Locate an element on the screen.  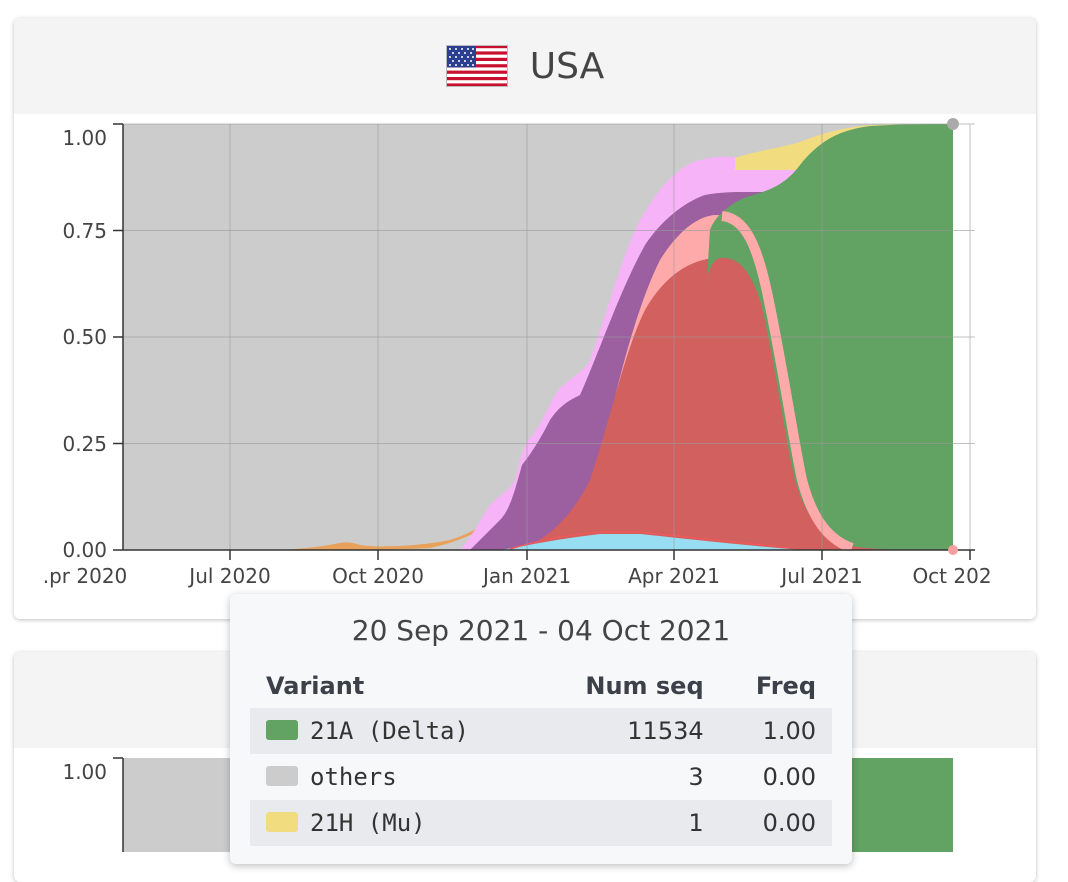
table-row: 21A (Delta) 11534 1.00 is located at coordinates (541, 731).